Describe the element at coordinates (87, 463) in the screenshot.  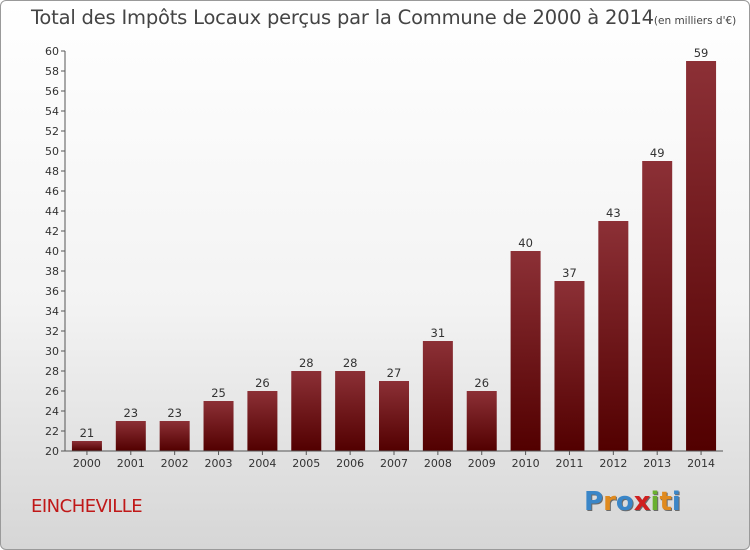
I see `x-tick-label: 2000` at that location.